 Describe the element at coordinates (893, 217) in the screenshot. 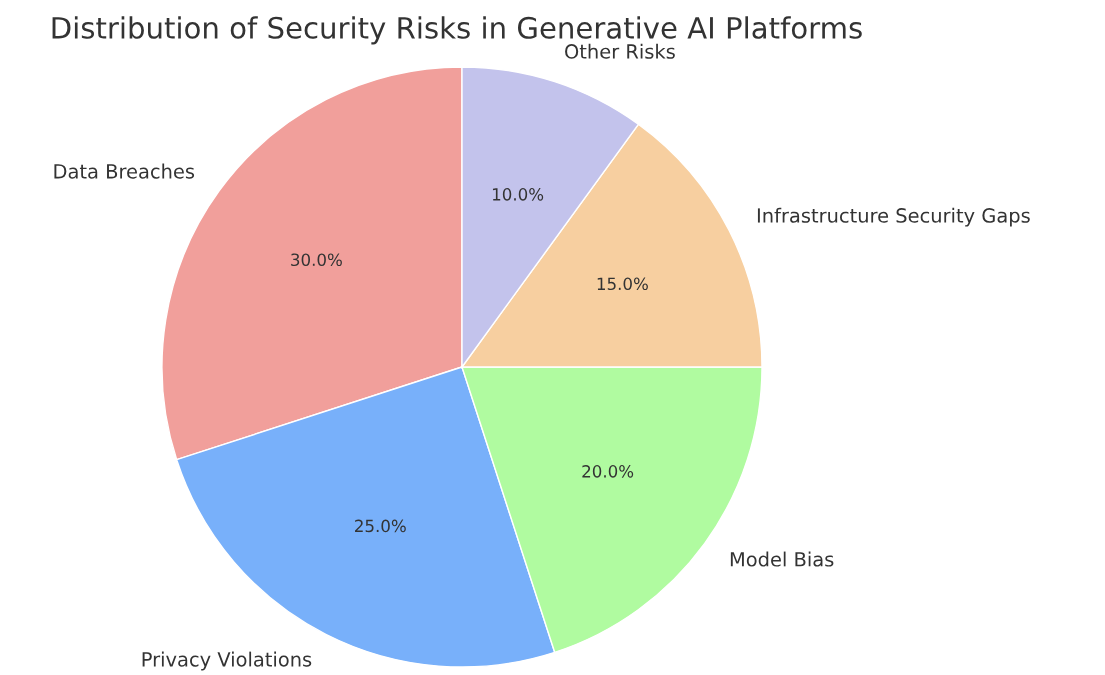

I see `slice-label: Infrastructure Security Gaps` at that location.